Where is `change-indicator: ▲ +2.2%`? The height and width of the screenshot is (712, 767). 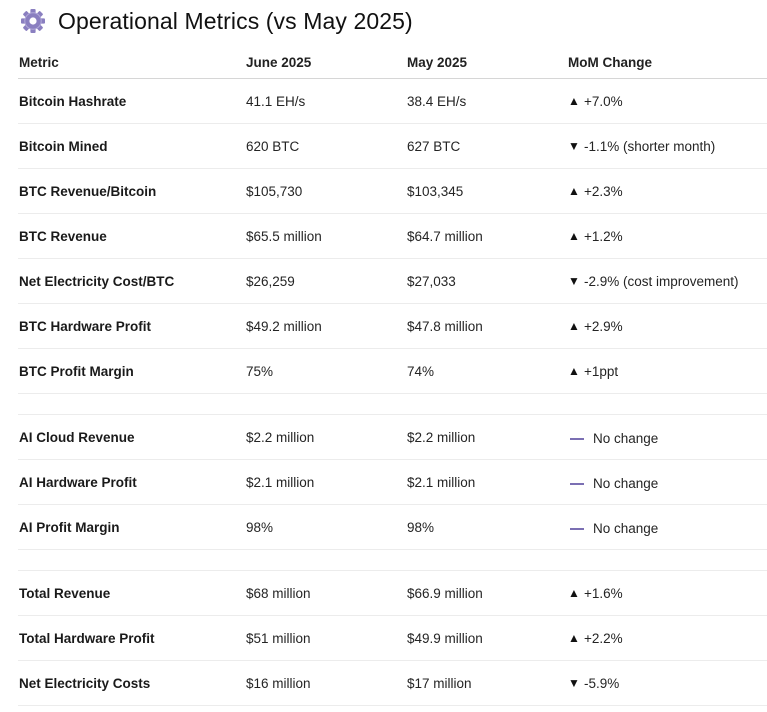 change-indicator: ▲ +2.2% is located at coordinates (595, 638).